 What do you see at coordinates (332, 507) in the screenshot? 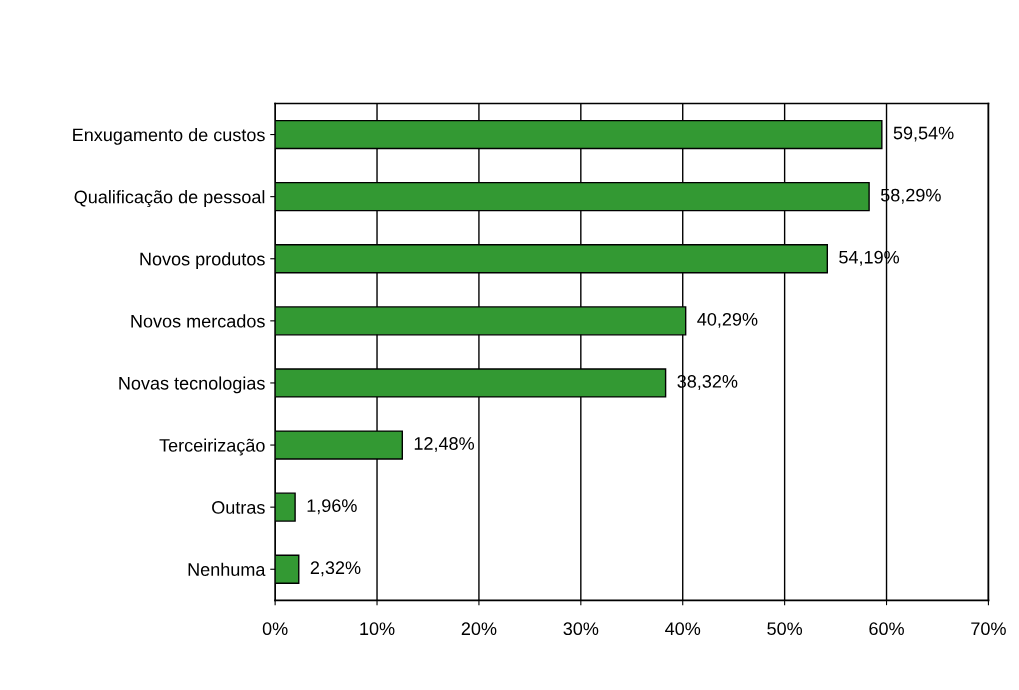
I see `data-label: 1,96%` at bounding box center [332, 507].